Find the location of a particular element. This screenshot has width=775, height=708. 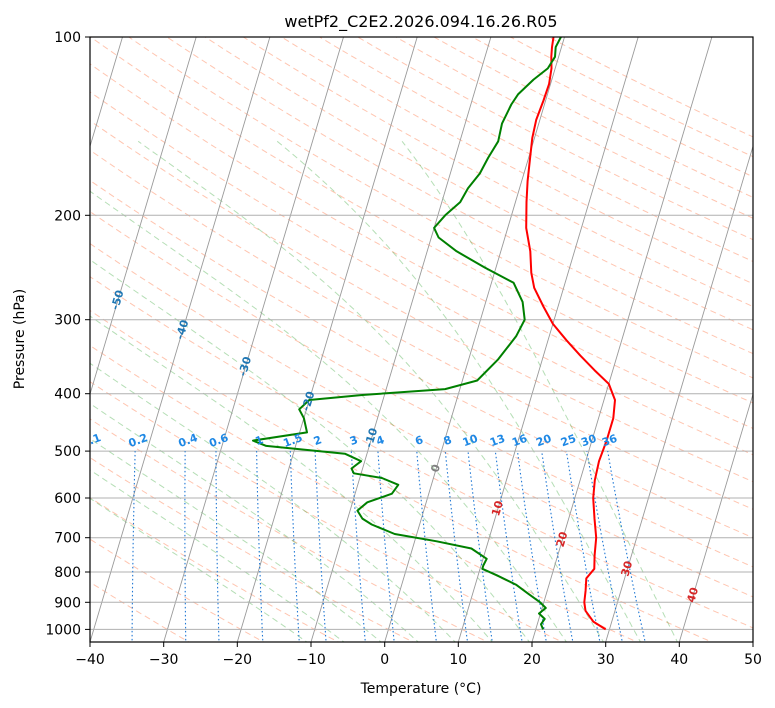

mixing-ratio-label: 10 is located at coordinates (470, 441).